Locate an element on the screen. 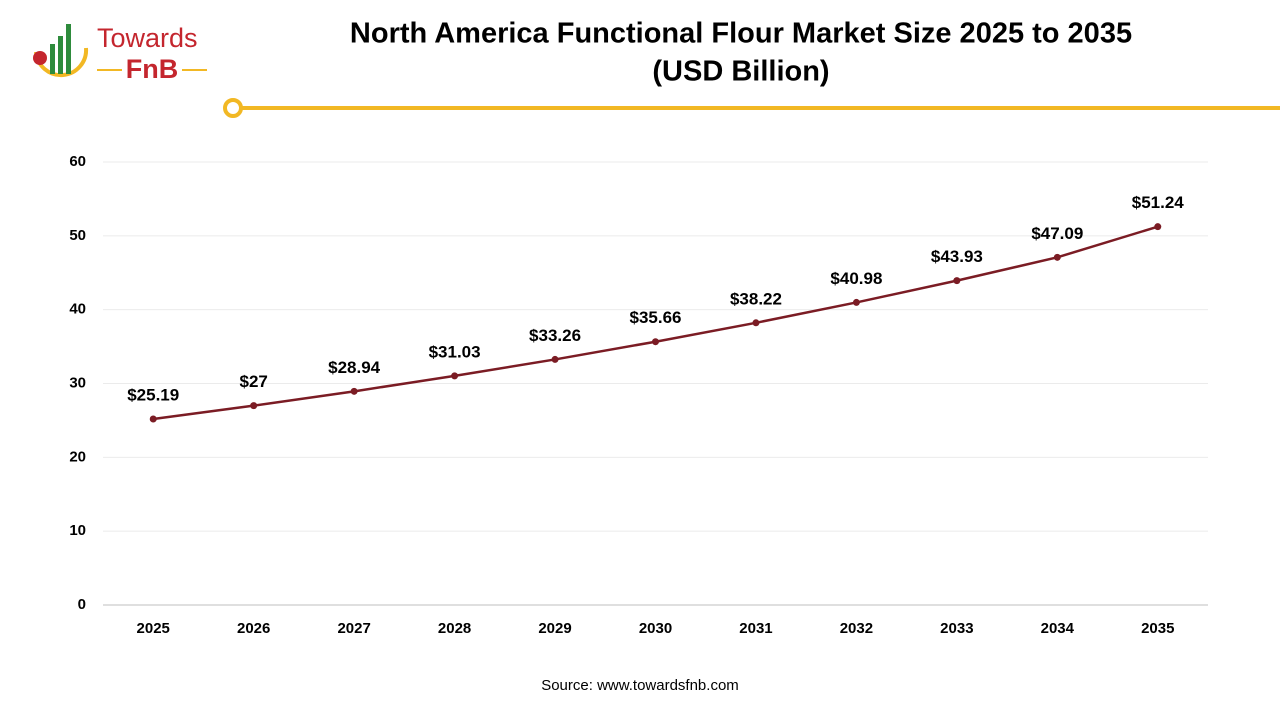 This screenshot has width=1280, height=720. data-label: $33.26 is located at coordinates (555, 335).